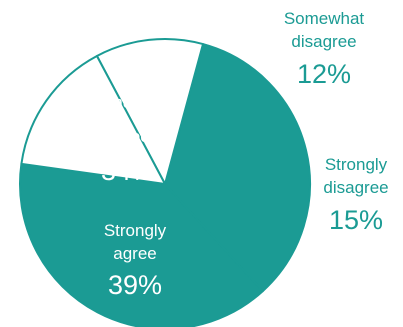 This screenshot has width=403, height=327. What do you see at coordinates (324, 18) in the screenshot?
I see `slice-label-somewhat-disagree-line1: Somewhat` at bounding box center [324, 18].